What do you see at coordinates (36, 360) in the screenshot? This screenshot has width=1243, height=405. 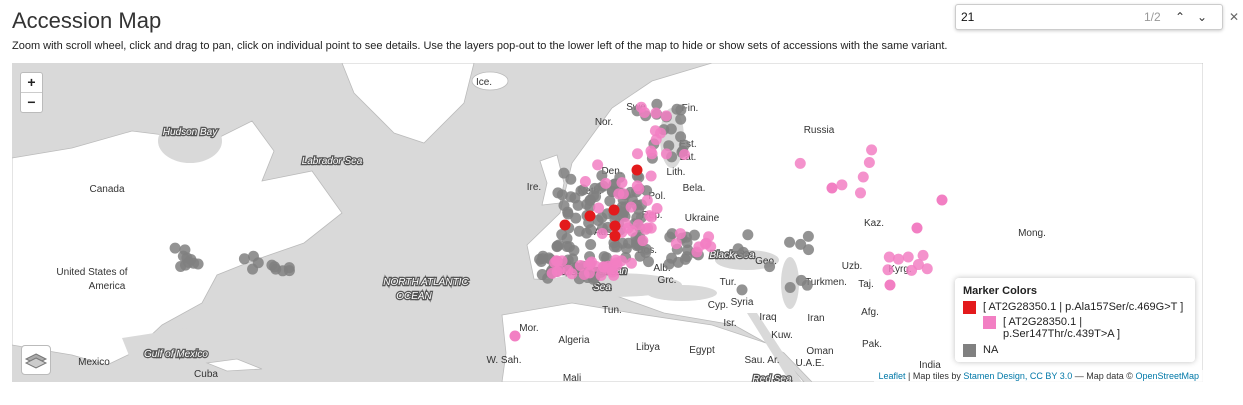 I see `layers-button` at bounding box center [36, 360].